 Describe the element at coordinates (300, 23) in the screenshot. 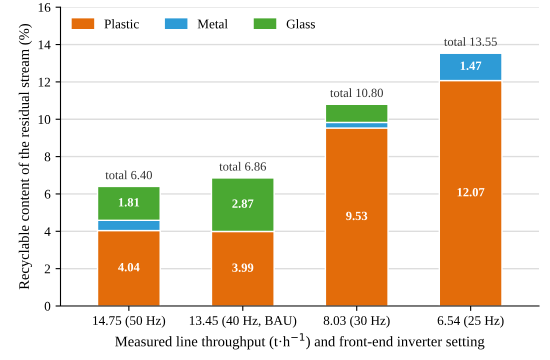

I see `legend-label: Glass` at that location.